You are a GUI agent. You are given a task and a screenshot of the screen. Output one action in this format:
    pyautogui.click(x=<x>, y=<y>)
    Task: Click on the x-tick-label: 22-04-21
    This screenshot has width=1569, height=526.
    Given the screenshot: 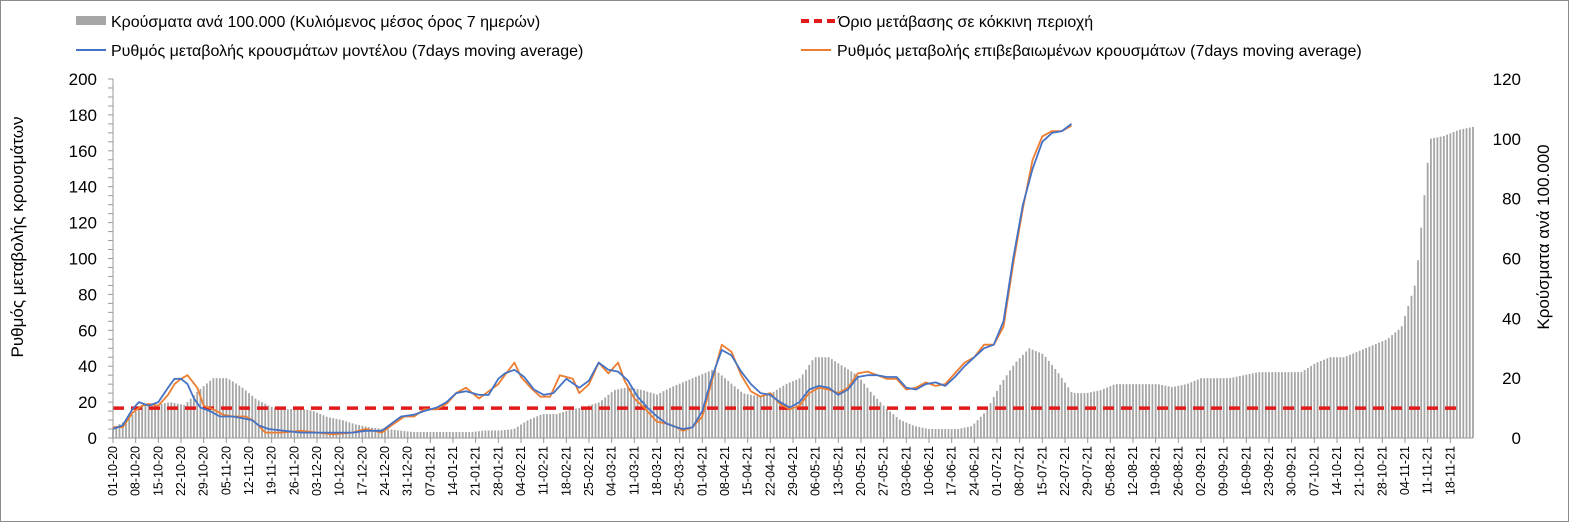 What is the action you would take?
    pyautogui.click(x=770, y=471)
    